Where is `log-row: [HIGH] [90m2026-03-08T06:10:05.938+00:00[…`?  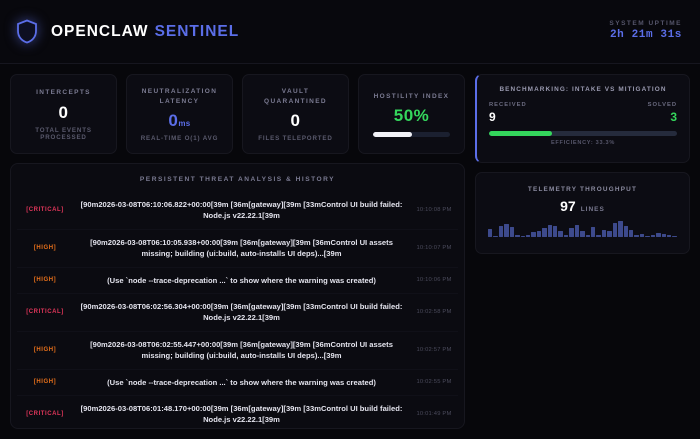 log-row: [HIGH] [90m2026-03-08T06:10:05.938+00:00[… is located at coordinates (237, 247).